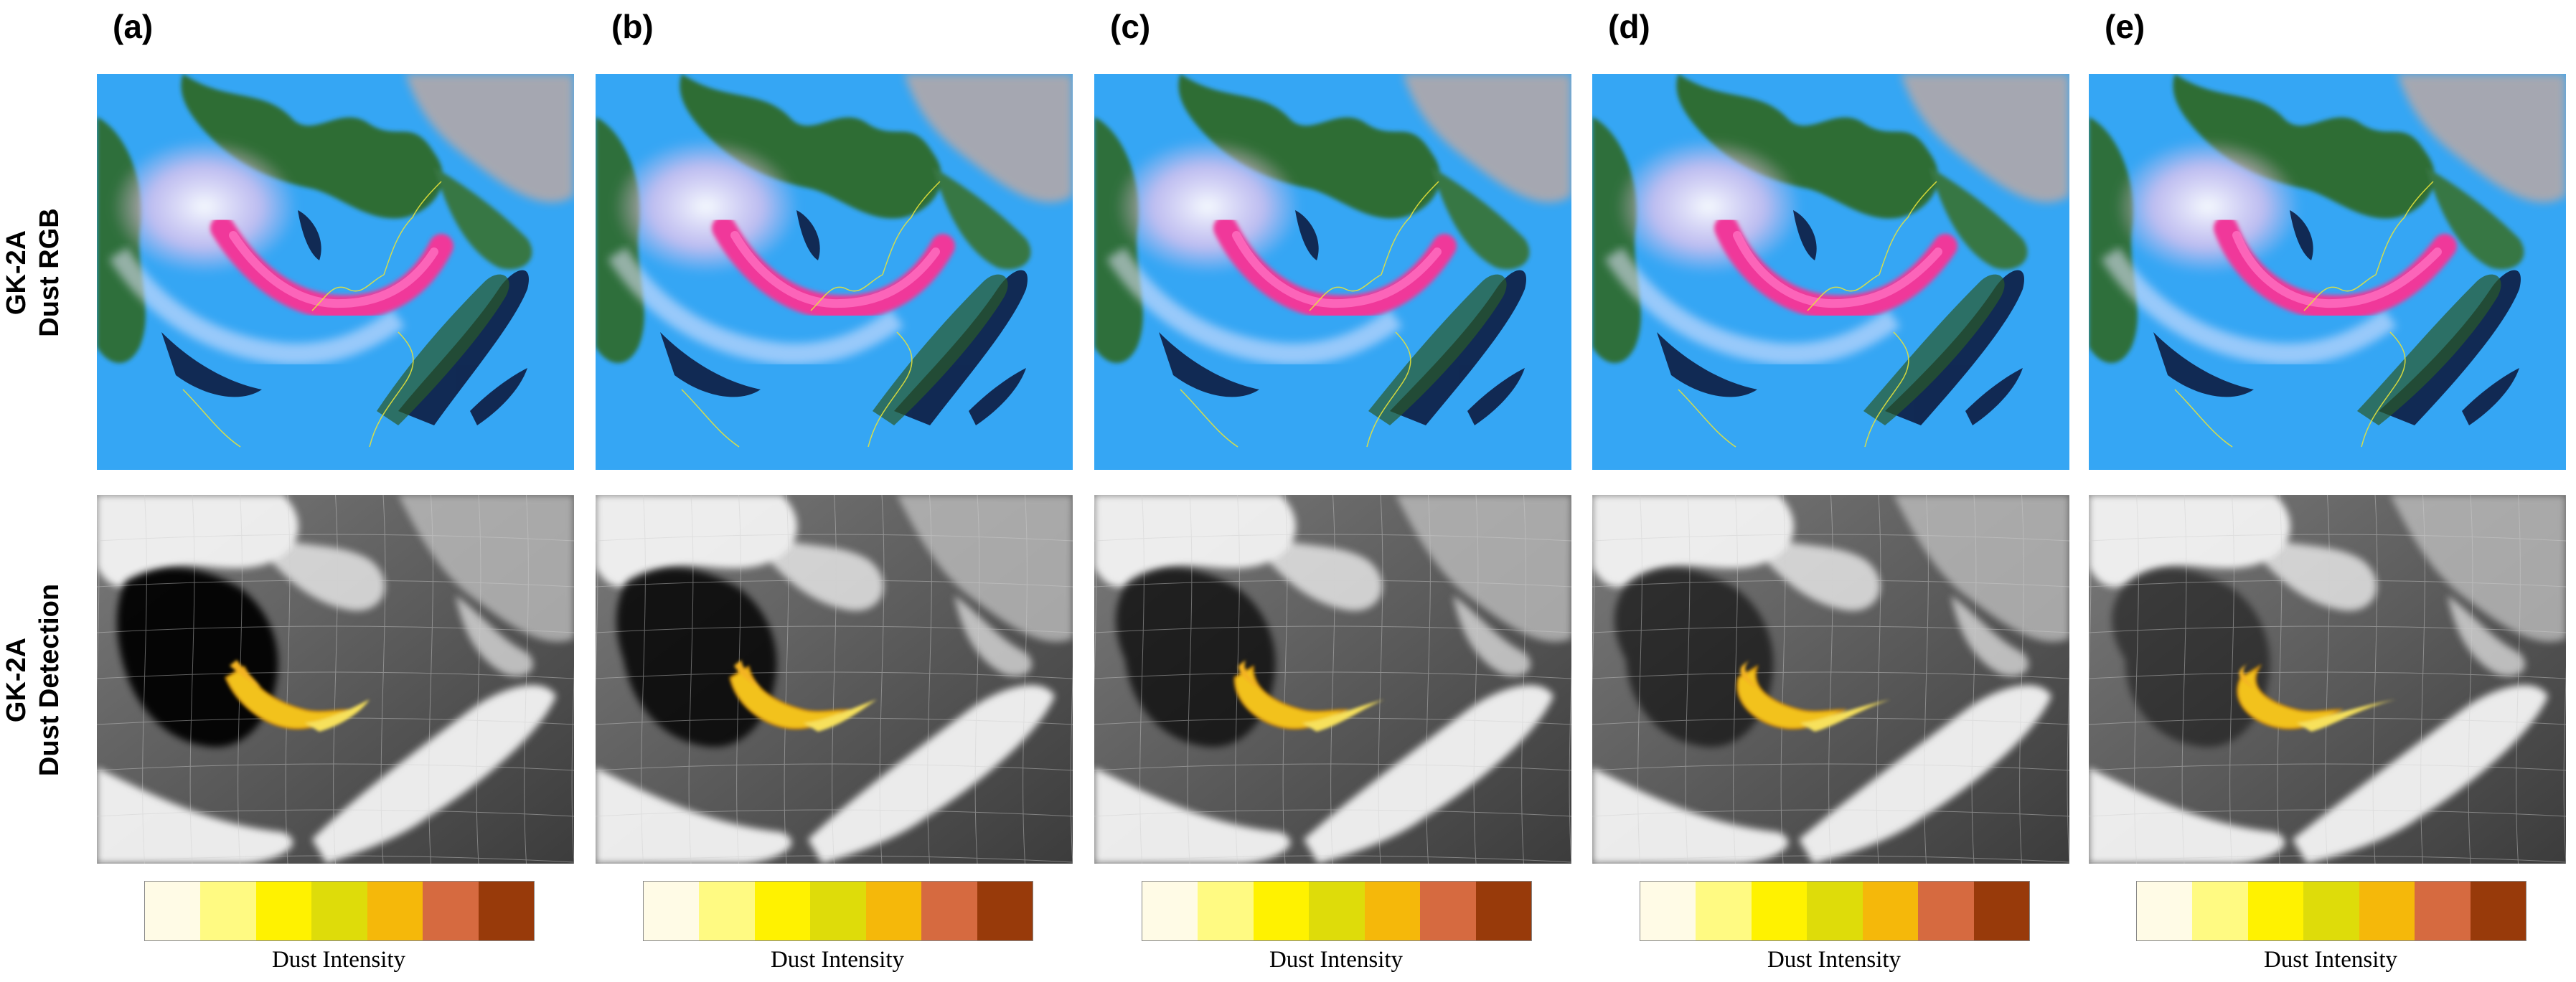 The image size is (2576, 982). I want to click on panel-label: (c), so click(1130, 27).